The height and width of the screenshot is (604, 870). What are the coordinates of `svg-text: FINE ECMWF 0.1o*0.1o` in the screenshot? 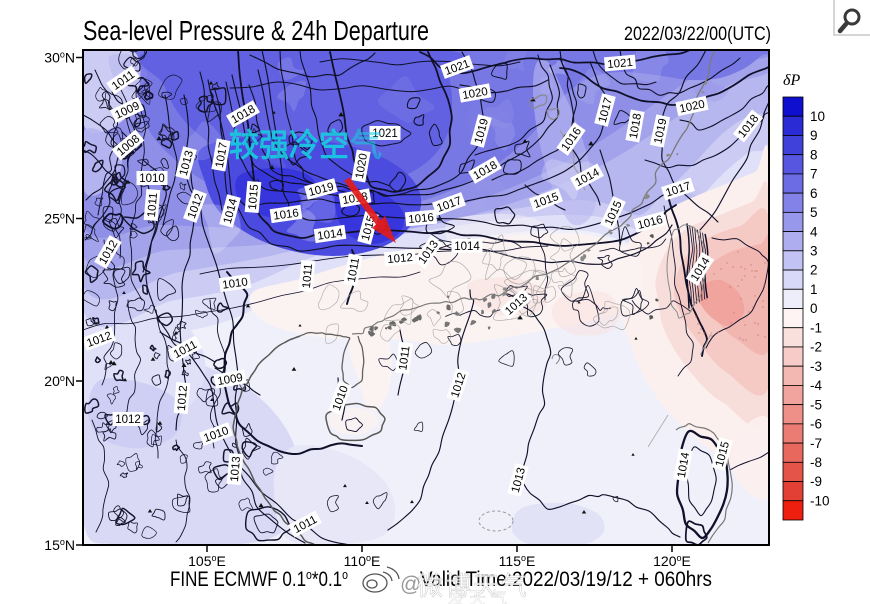 It's located at (259, 579).